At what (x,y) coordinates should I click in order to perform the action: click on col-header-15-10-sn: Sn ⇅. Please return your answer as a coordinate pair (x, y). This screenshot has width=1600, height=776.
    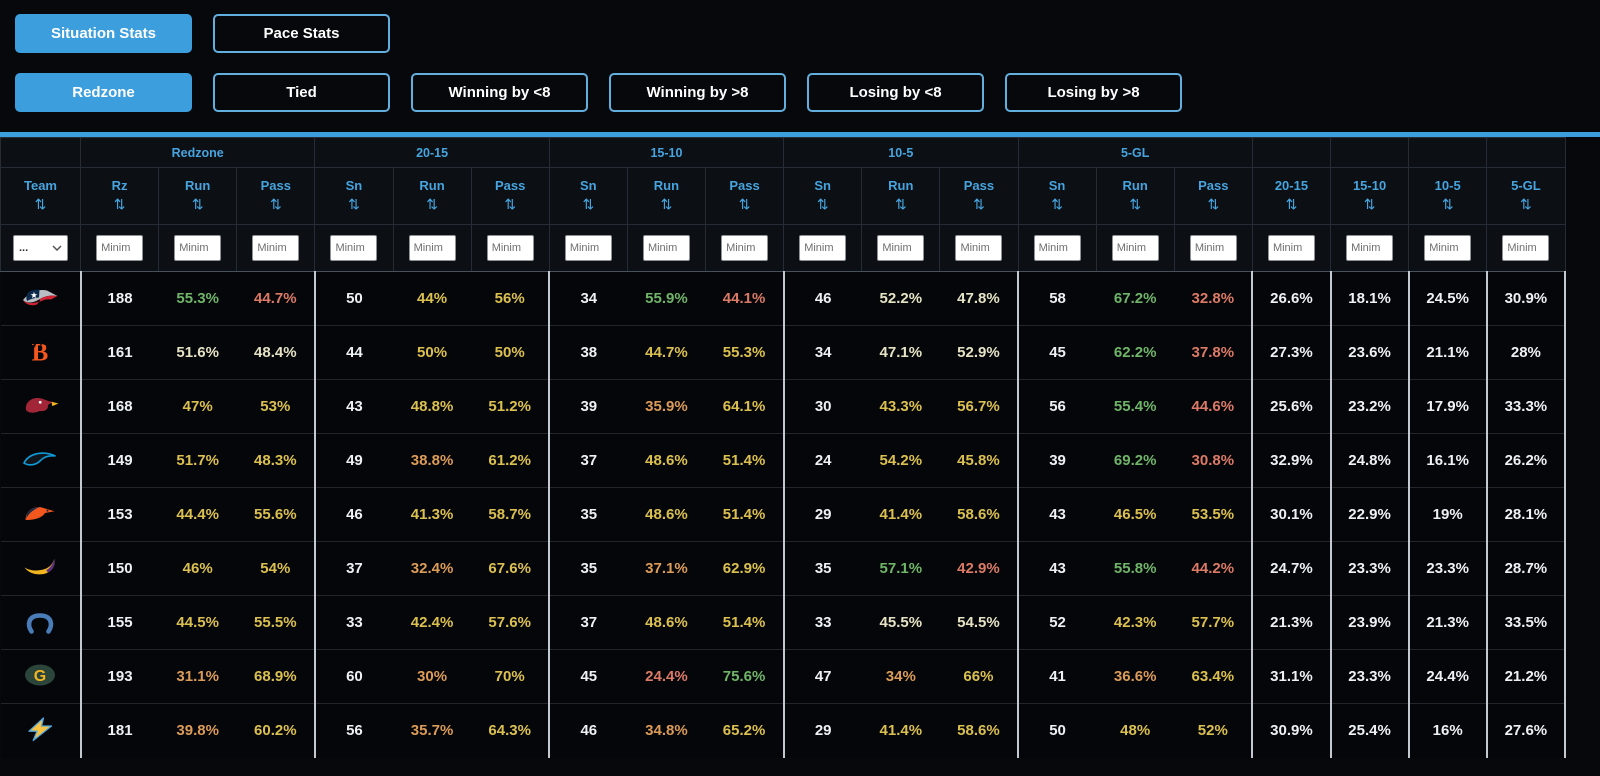
    Looking at the image, I should click on (588, 196).